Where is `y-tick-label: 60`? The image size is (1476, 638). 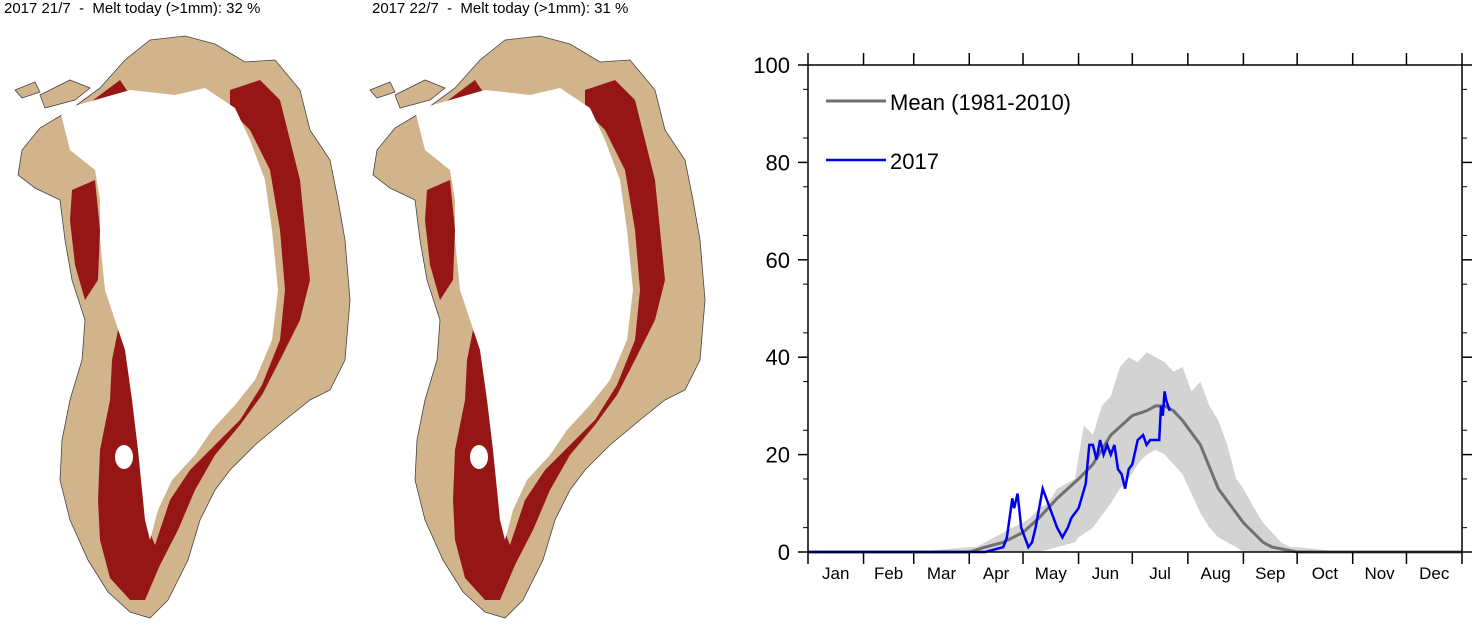 y-tick-label: 60 is located at coordinates (778, 260).